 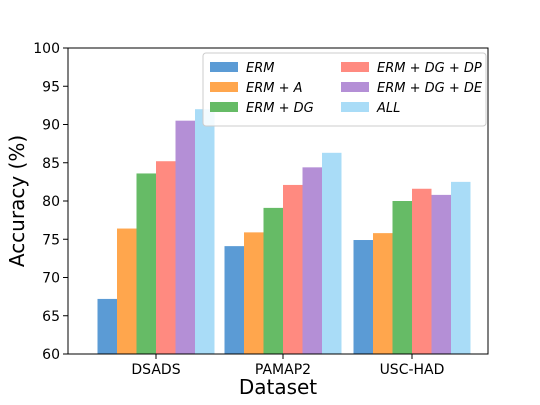 What do you see at coordinates (412, 370) in the screenshot?
I see `x-tick-label: USC-HAD` at bounding box center [412, 370].